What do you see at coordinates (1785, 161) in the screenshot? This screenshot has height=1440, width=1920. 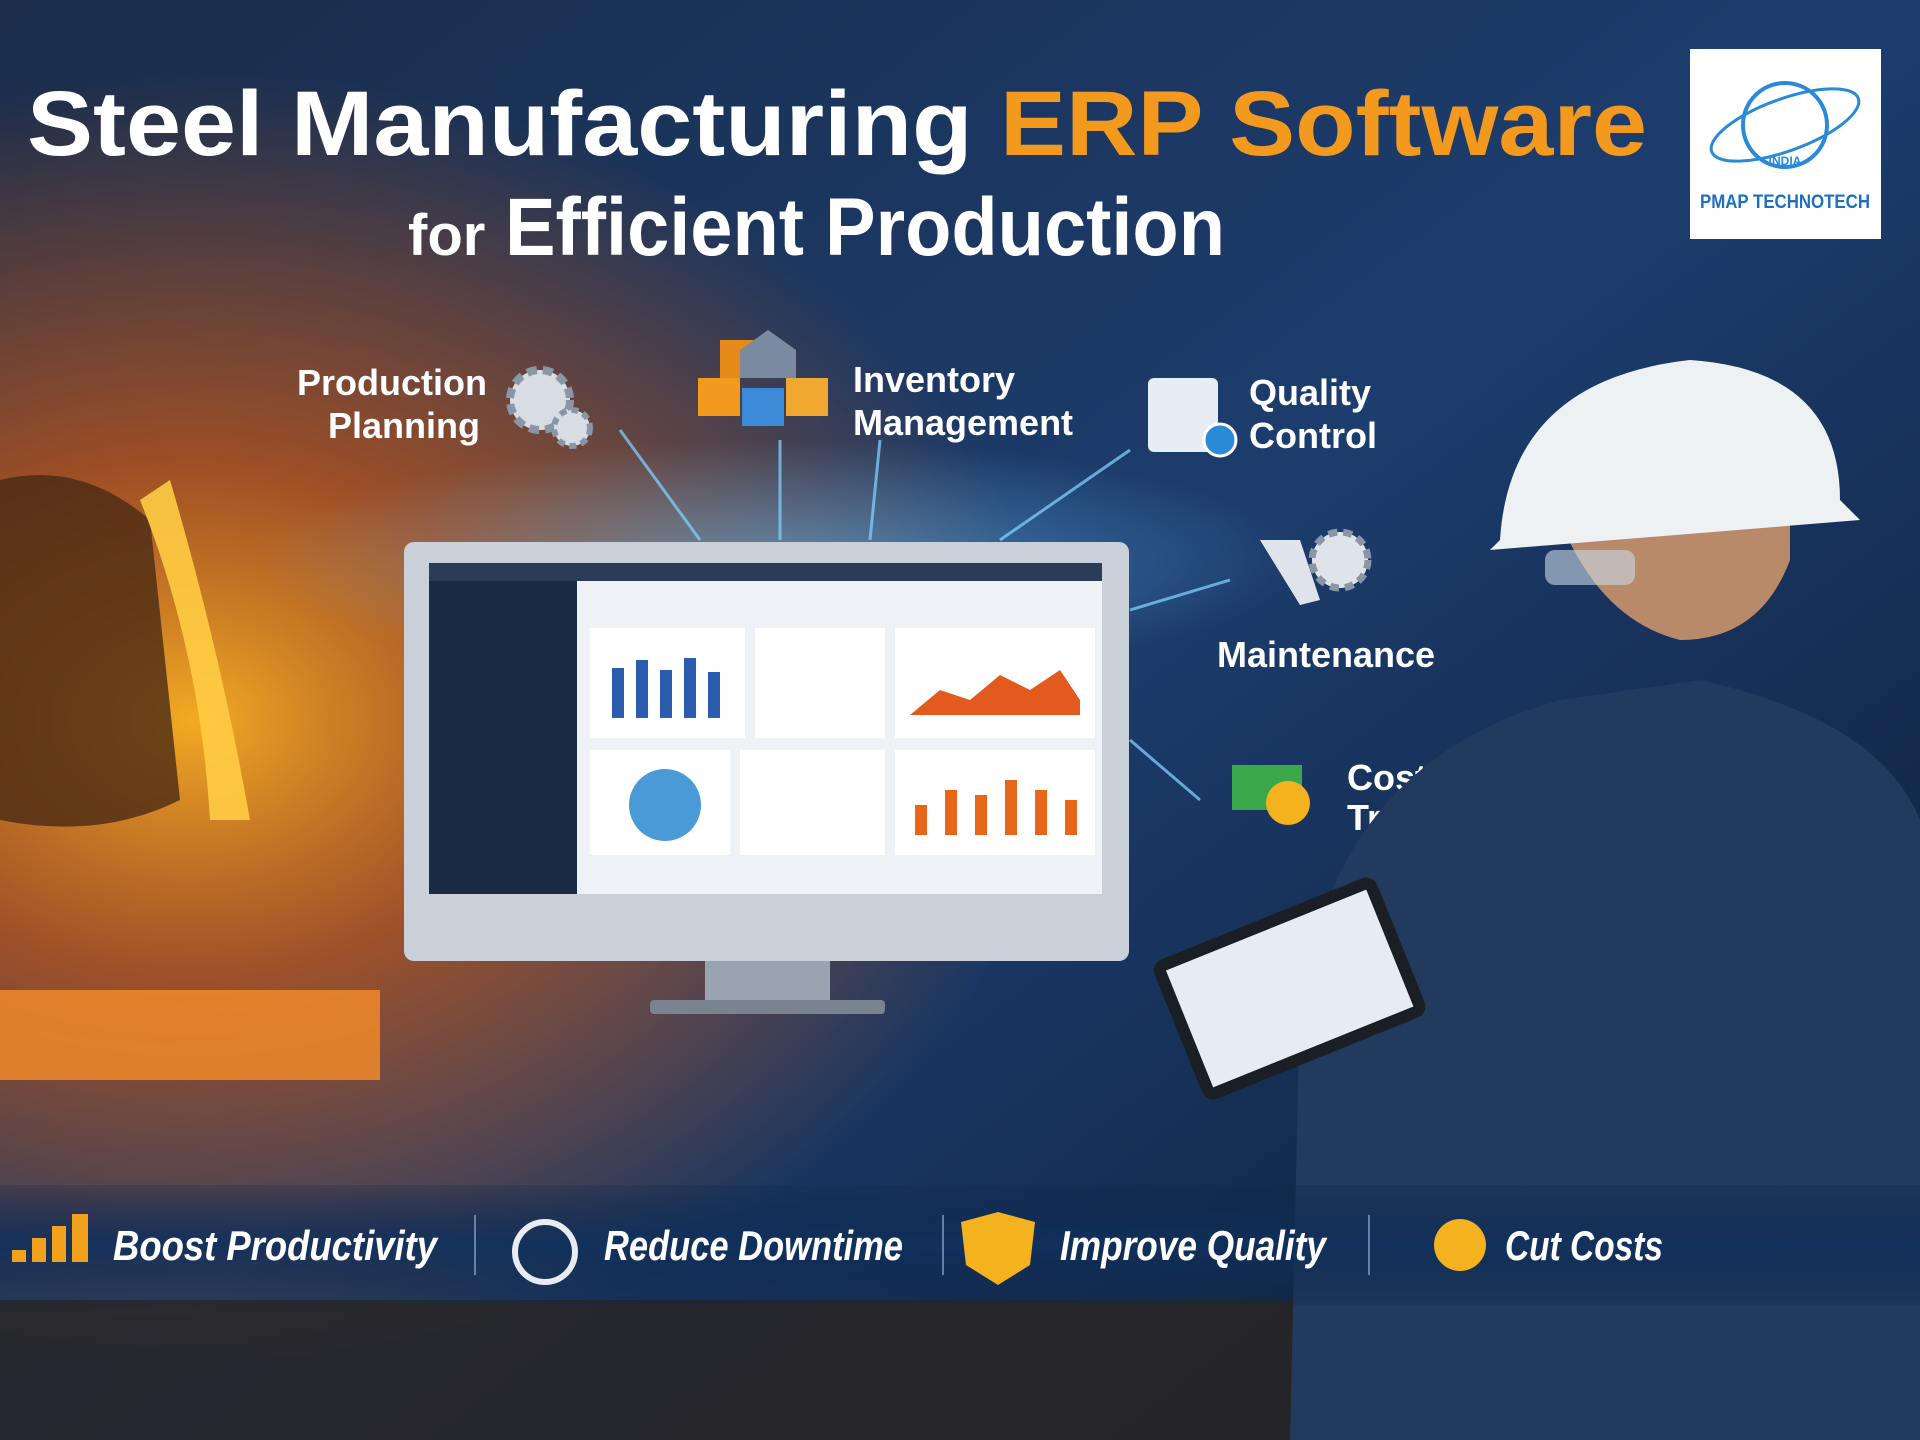 I see `logo-country: INDIA` at bounding box center [1785, 161].